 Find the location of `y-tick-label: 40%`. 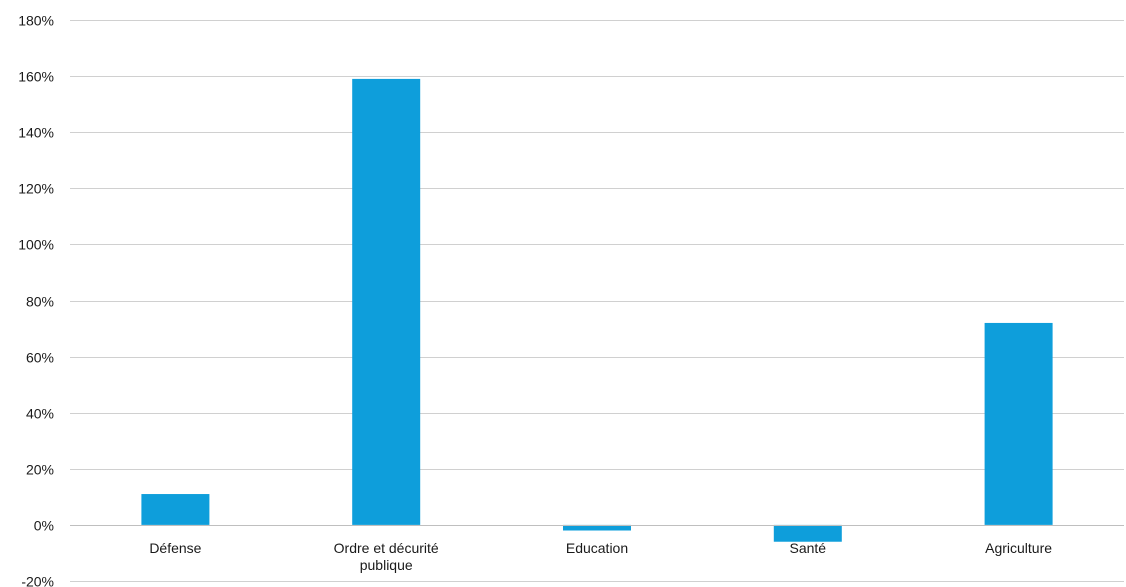

y-tick-label: 40% is located at coordinates (40, 414).